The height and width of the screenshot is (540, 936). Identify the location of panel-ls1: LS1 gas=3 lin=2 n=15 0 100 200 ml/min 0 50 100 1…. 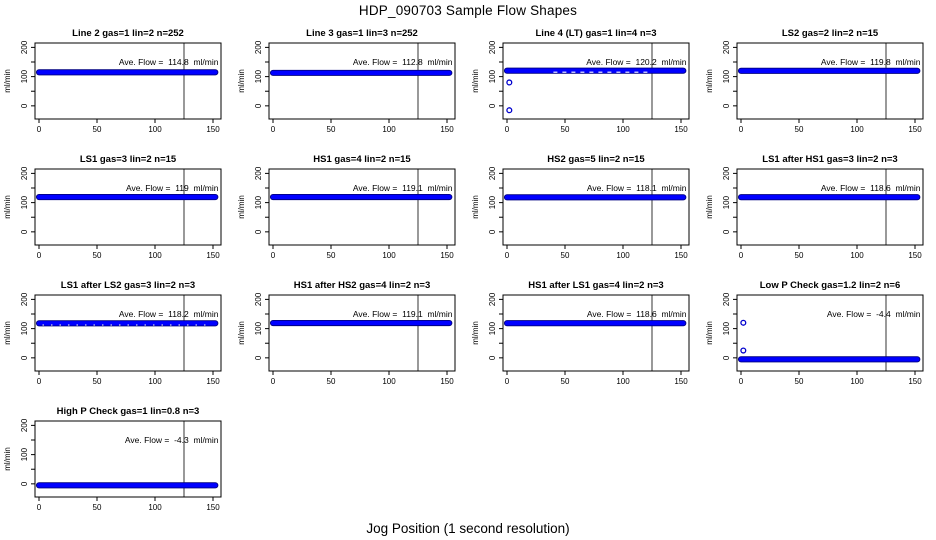
(112, 207).